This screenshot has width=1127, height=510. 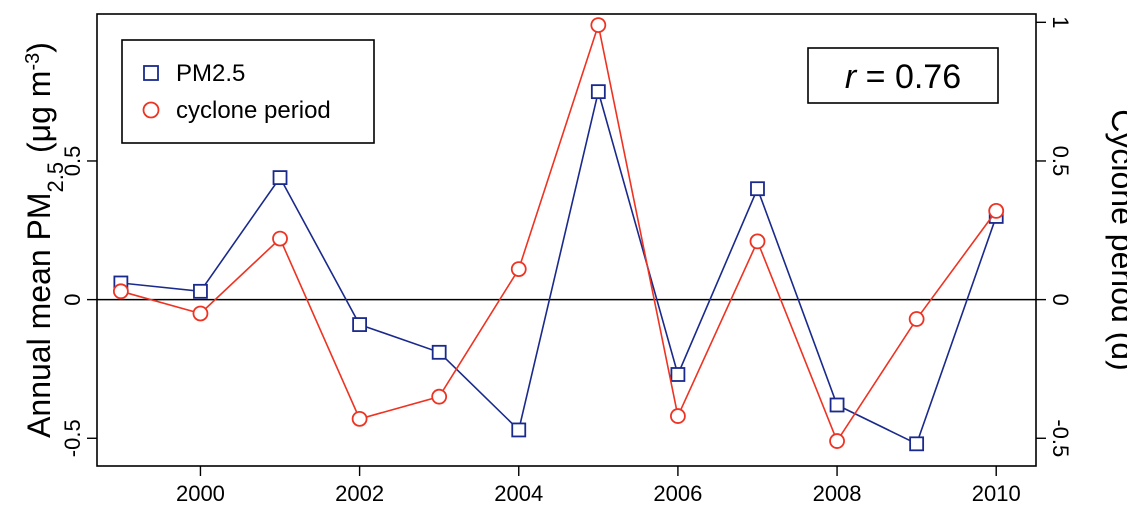 I want to click on y-right-axis-title: Cyclone period (d), so click(x=1116, y=239).